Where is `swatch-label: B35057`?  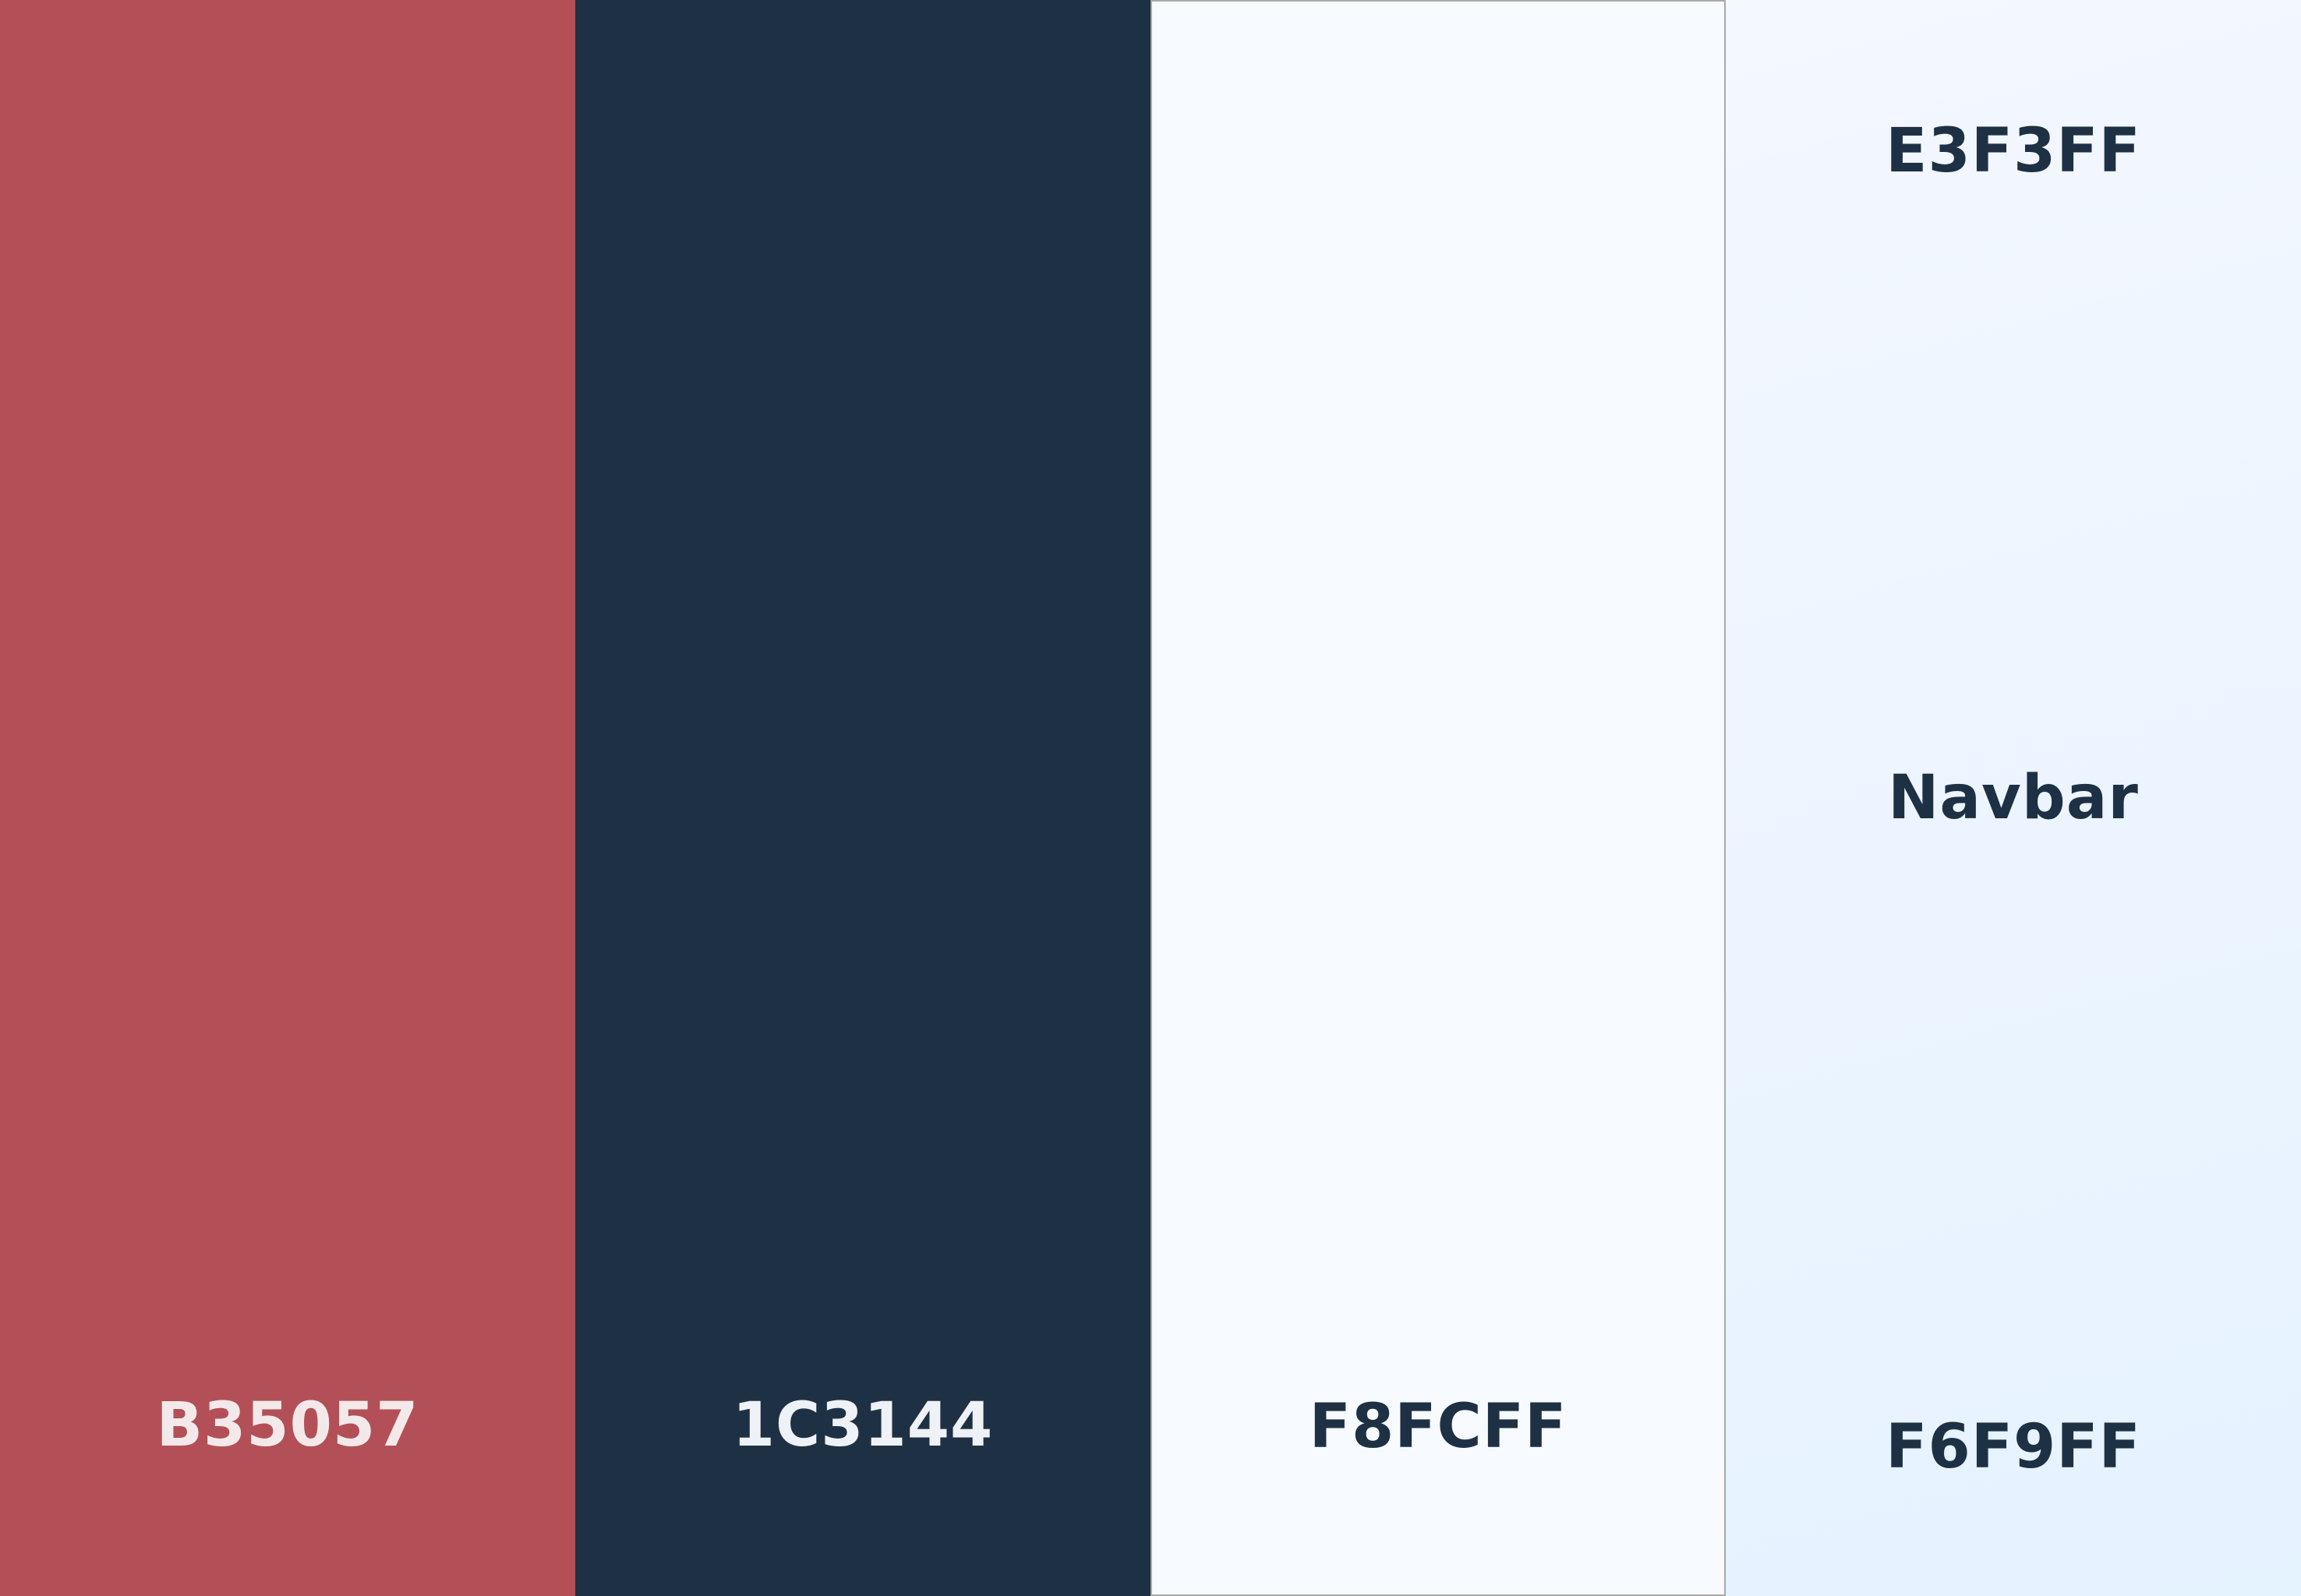 swatch-label: B35057 is located at coordinates (287, 1425).